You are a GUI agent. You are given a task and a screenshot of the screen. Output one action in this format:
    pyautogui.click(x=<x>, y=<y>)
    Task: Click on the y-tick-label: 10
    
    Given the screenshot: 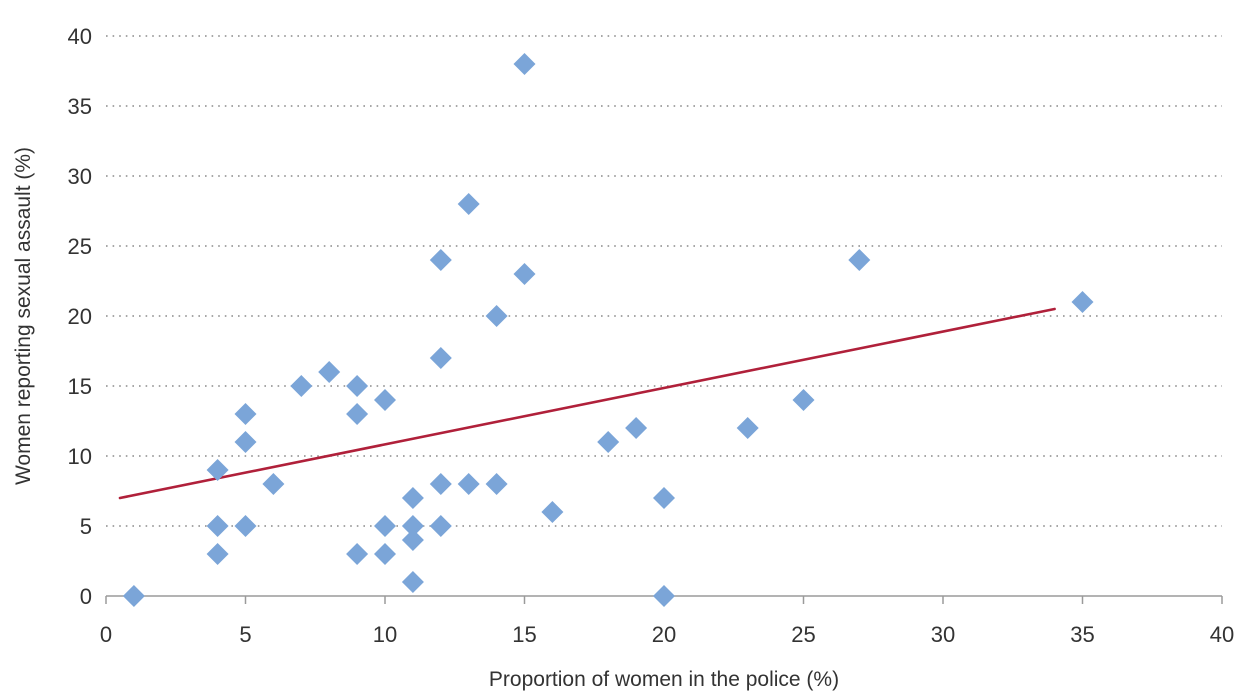 What is the action you would take?
    pyautogui.click(x=80, y=456)
    